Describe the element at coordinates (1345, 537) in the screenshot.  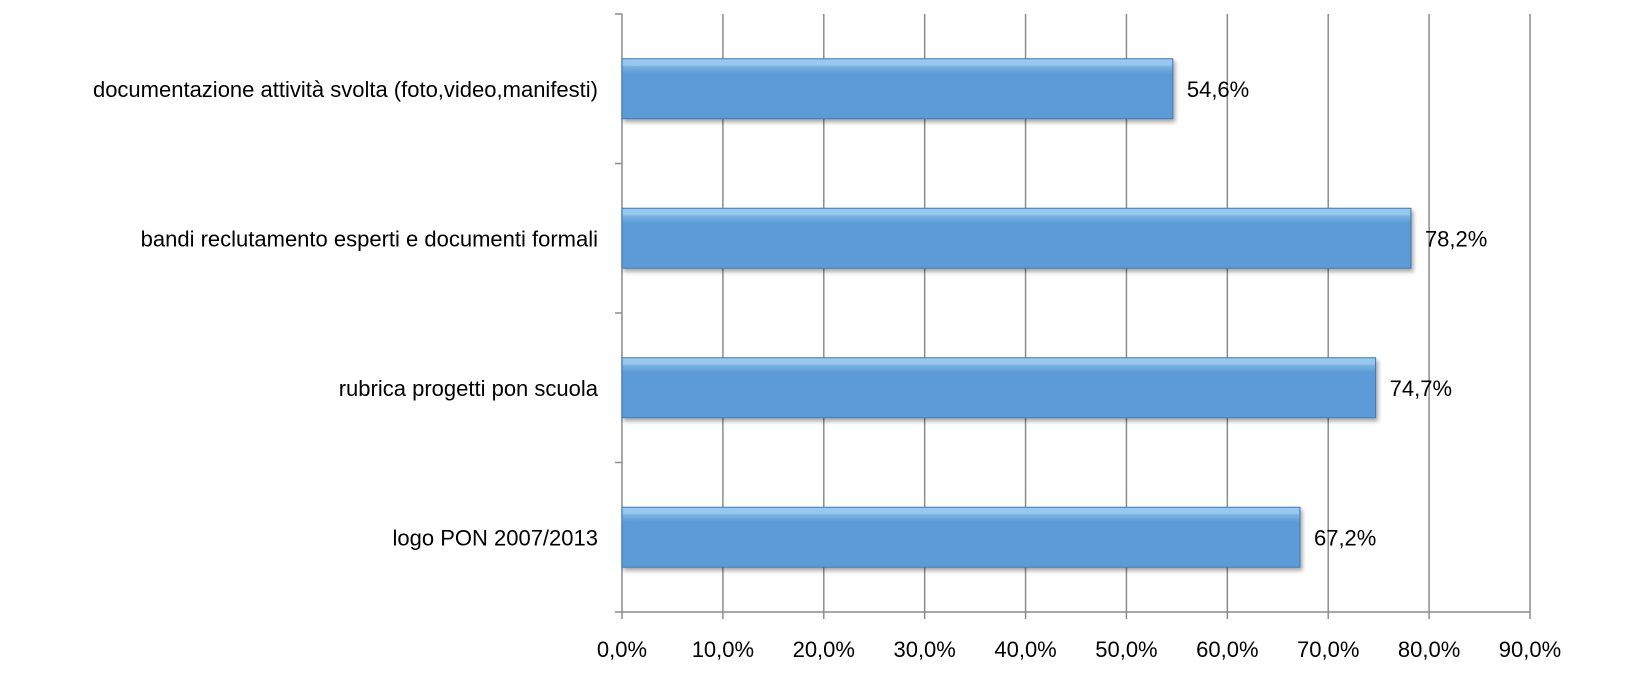
I see `data-label: 67,2%` at that location.